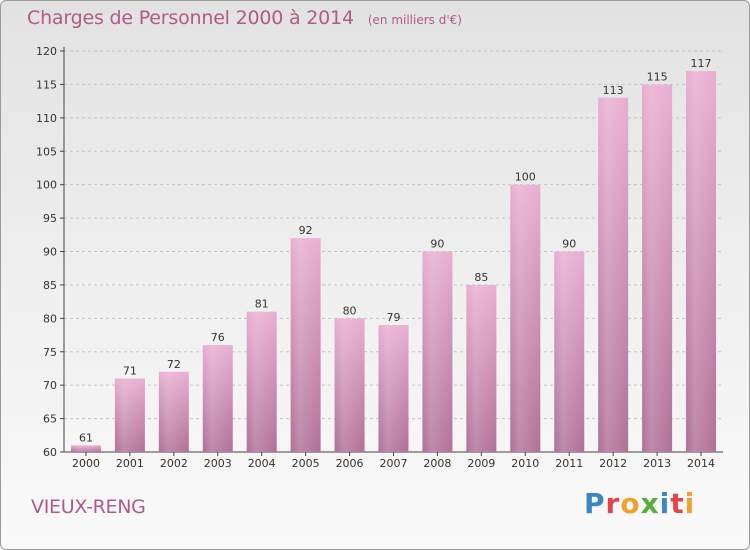 The image size is (750, 550). What do you see at coordinates (306, 230) in the screenshot?
I see `data-label: 92` at bounding box center [306, 230].